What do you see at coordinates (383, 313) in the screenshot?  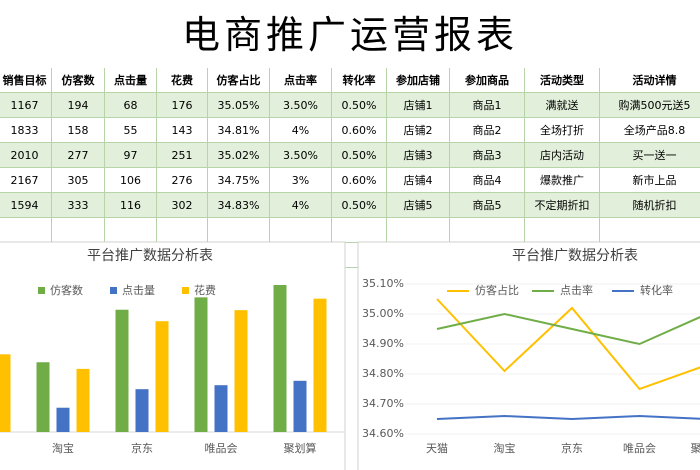 I see `y-tick-label: 35.00%` at bounding box center [383, 313].